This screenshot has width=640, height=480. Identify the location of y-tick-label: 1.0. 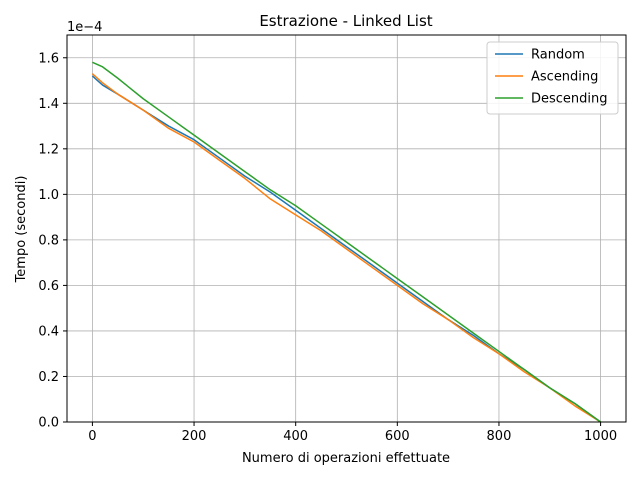
(48, 195).